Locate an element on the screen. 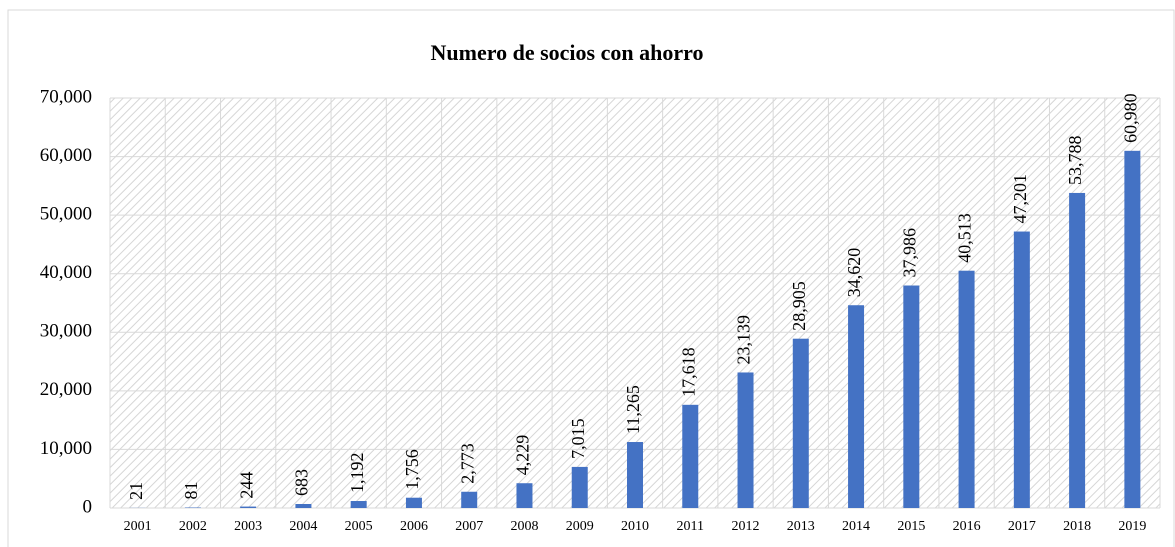 This screenshot has width=1175, height=547. x-tick-label: 2018 is located at coordinates (1077, 526).